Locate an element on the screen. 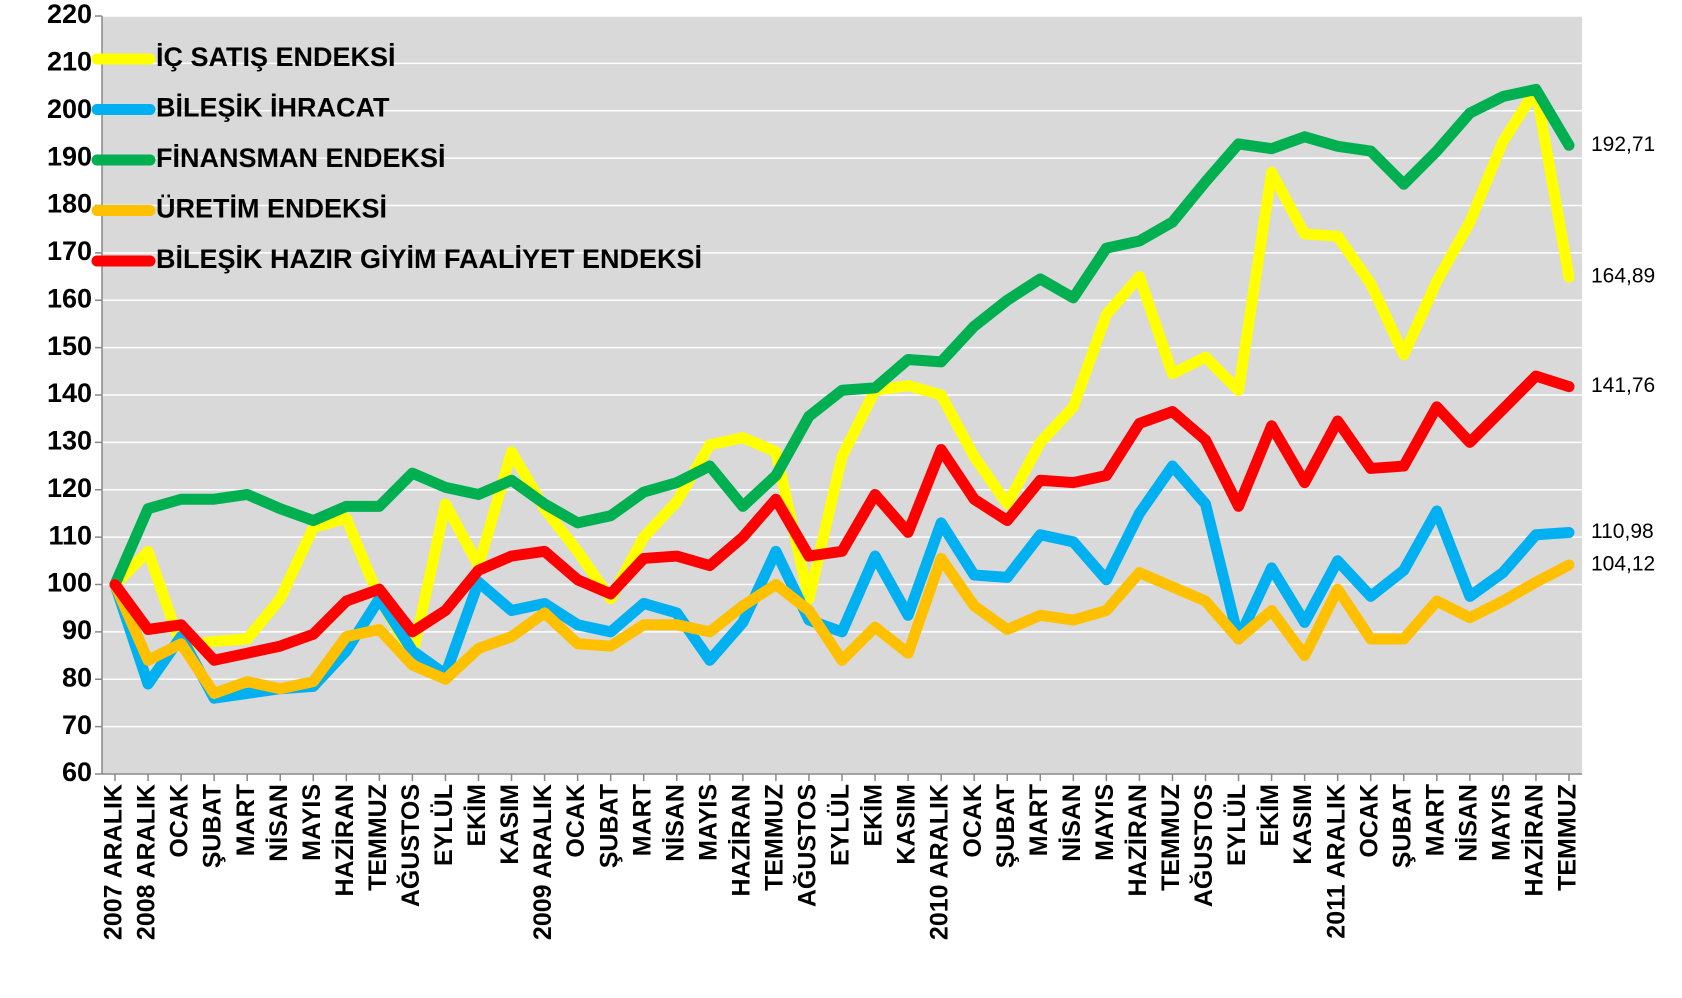 The image size is (1682, 998). x-tick-label: 2009 ARALIK is located at coordinates (543, 862).